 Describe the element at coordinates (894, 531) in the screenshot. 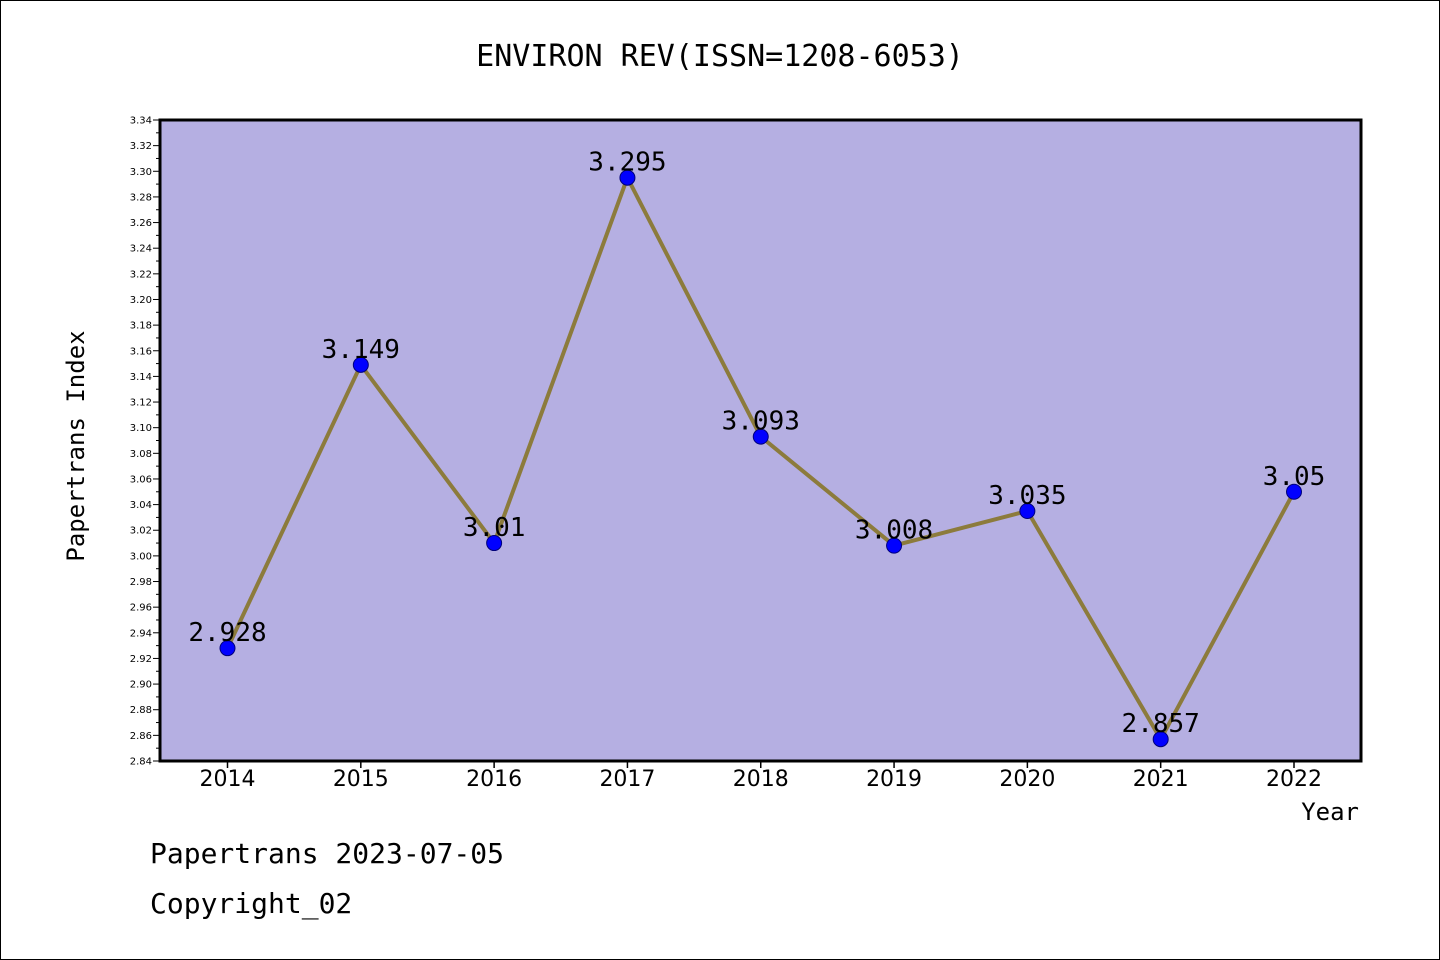

I see `data-label: 3.008` at that location.